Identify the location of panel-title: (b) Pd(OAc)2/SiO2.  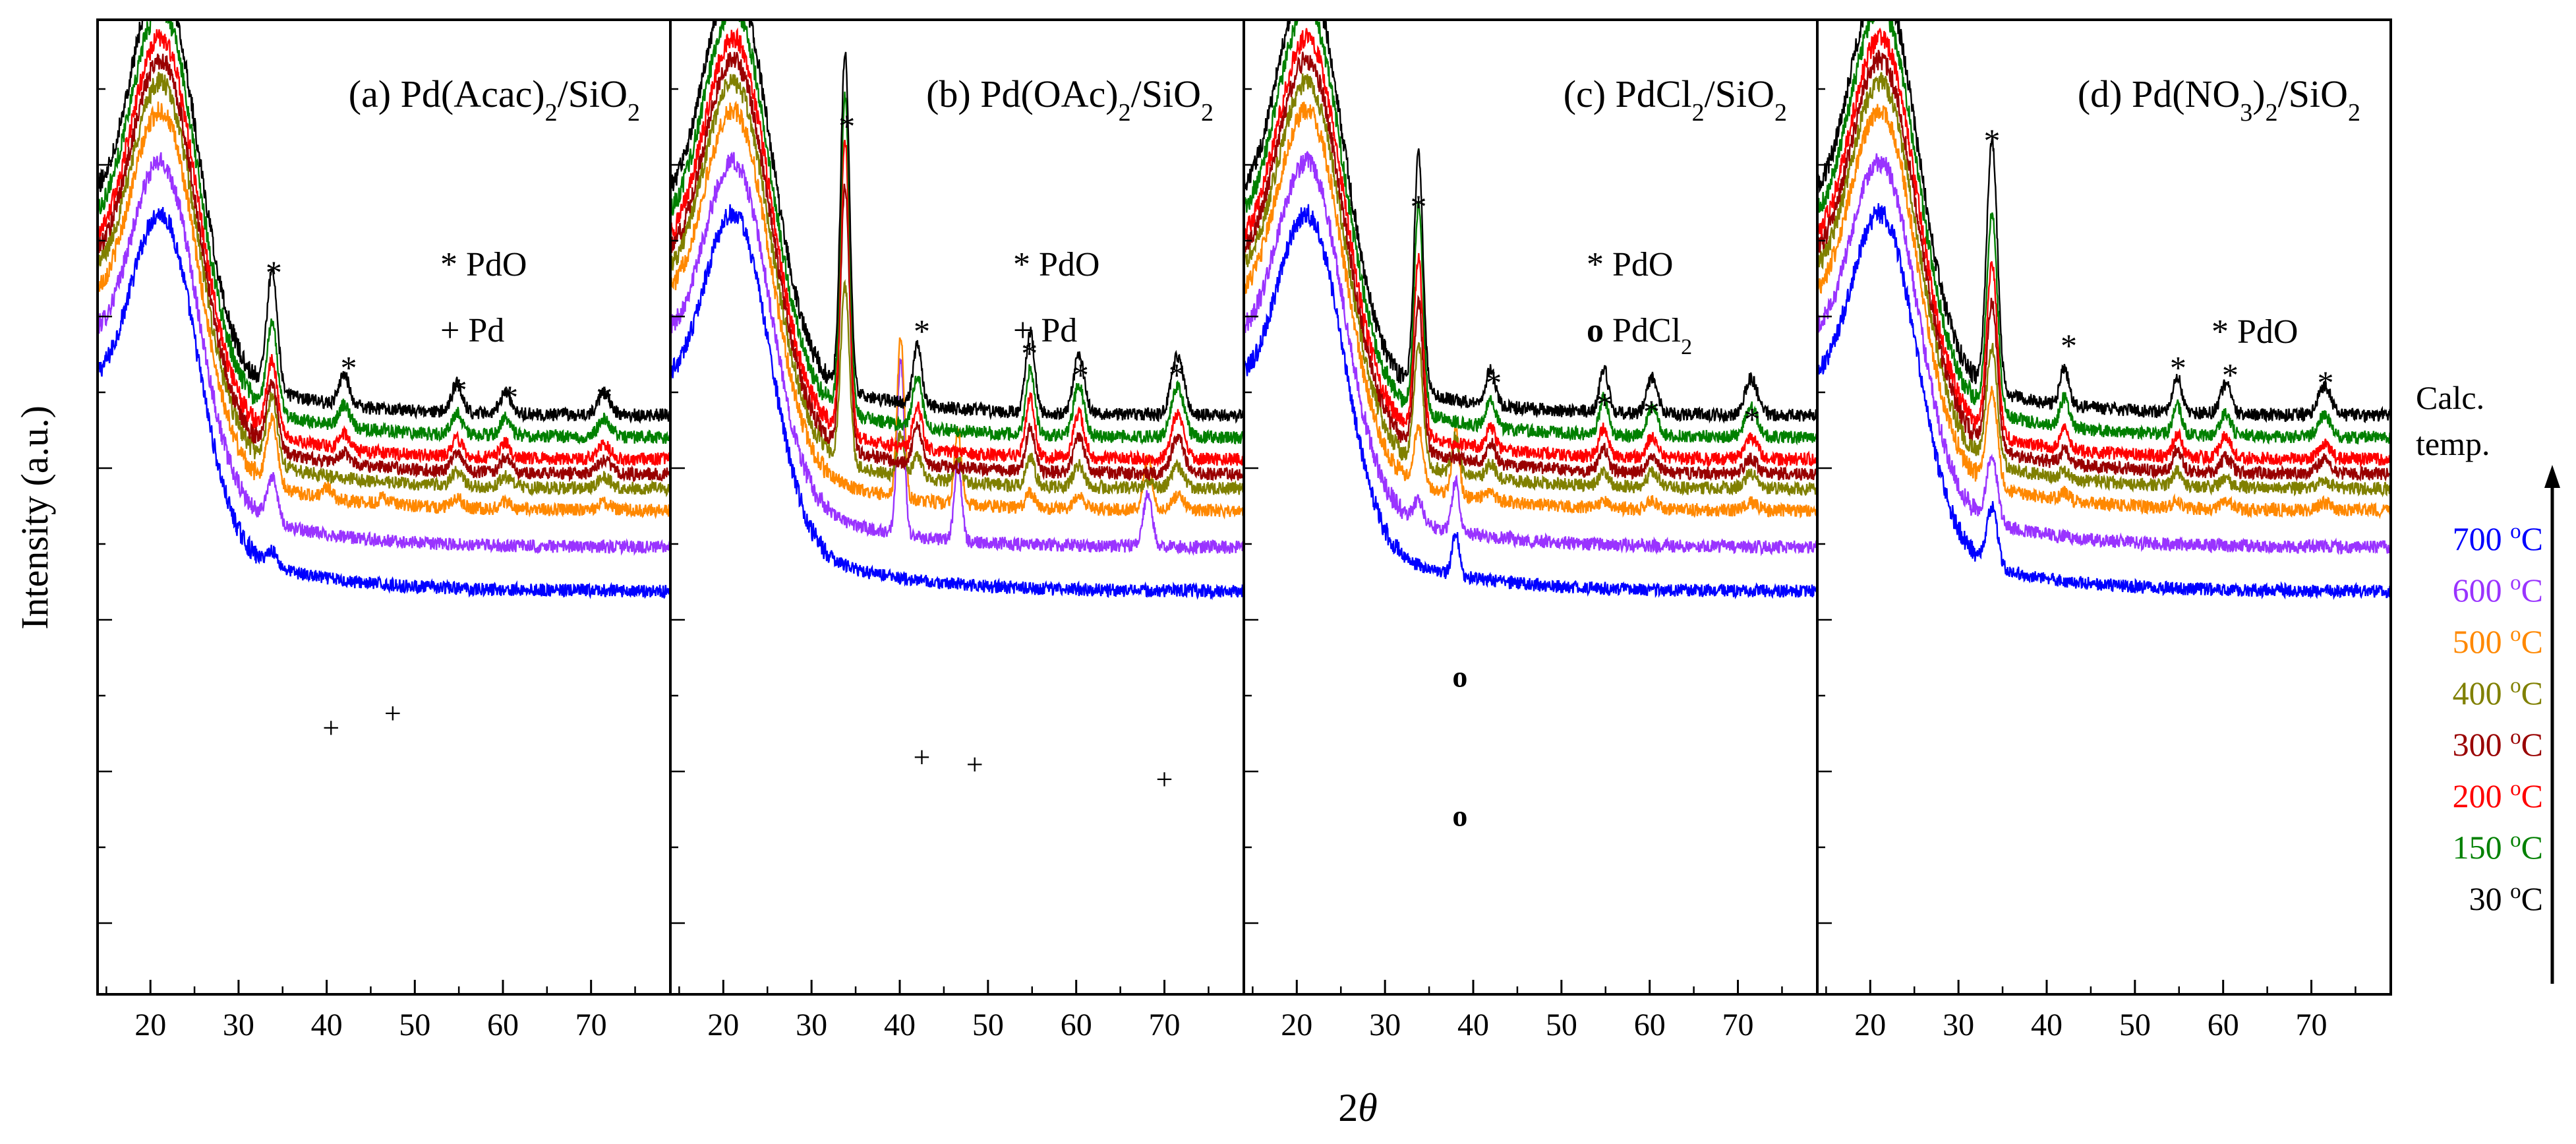
(1070, 100).